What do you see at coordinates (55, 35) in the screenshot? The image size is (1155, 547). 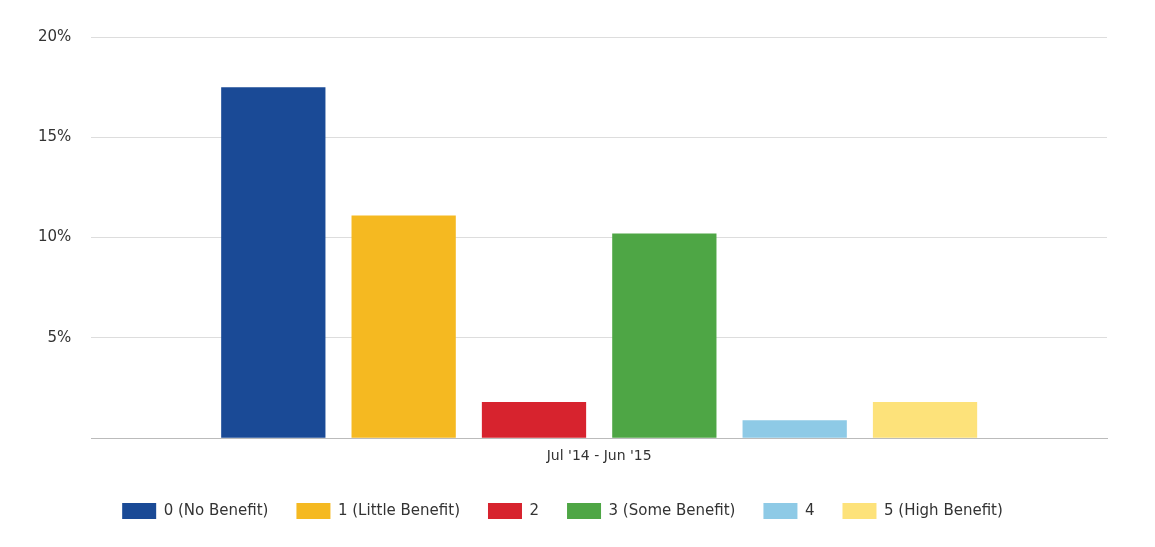 I see `y-tick-label: 20%` at bounding box center [55, 35].